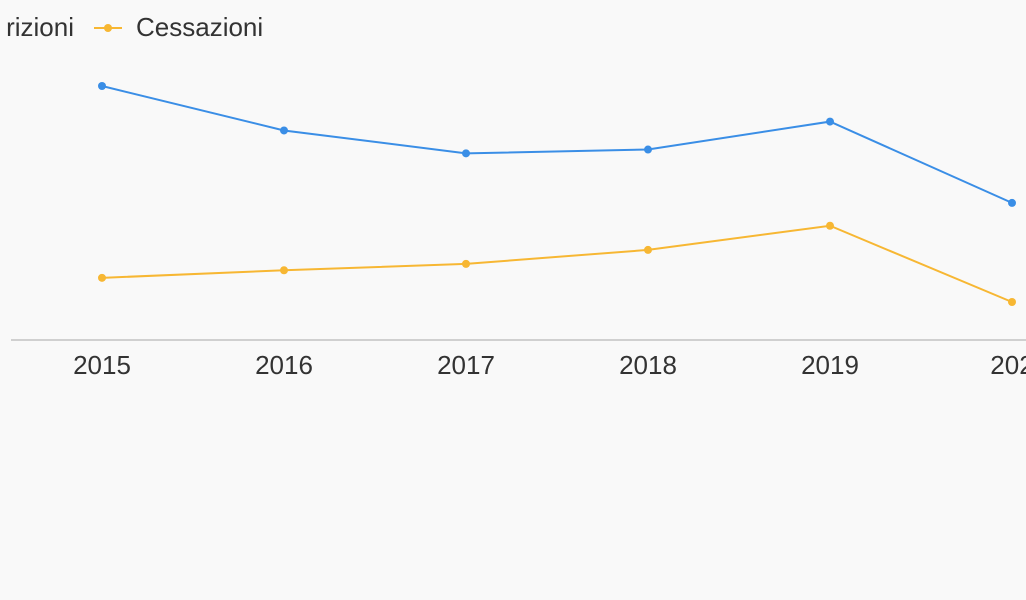  I want to click on data-point-iscrizioni-2016, so click(284, 130).